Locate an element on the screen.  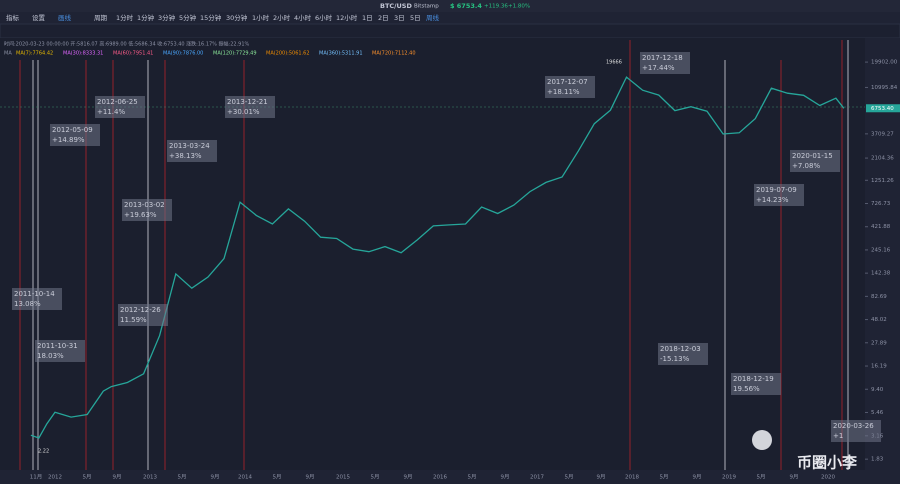
change: +119.36 is located at coordinates (496, 7).